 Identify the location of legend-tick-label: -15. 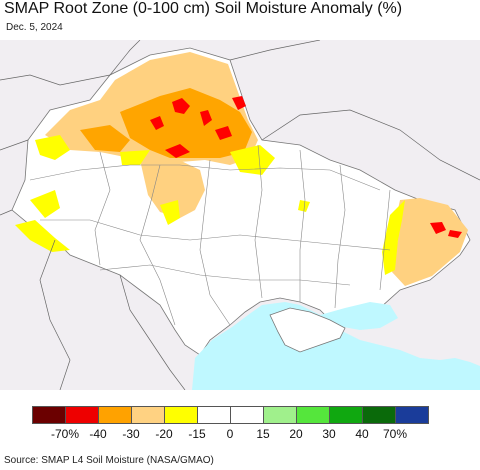
(197, 434).